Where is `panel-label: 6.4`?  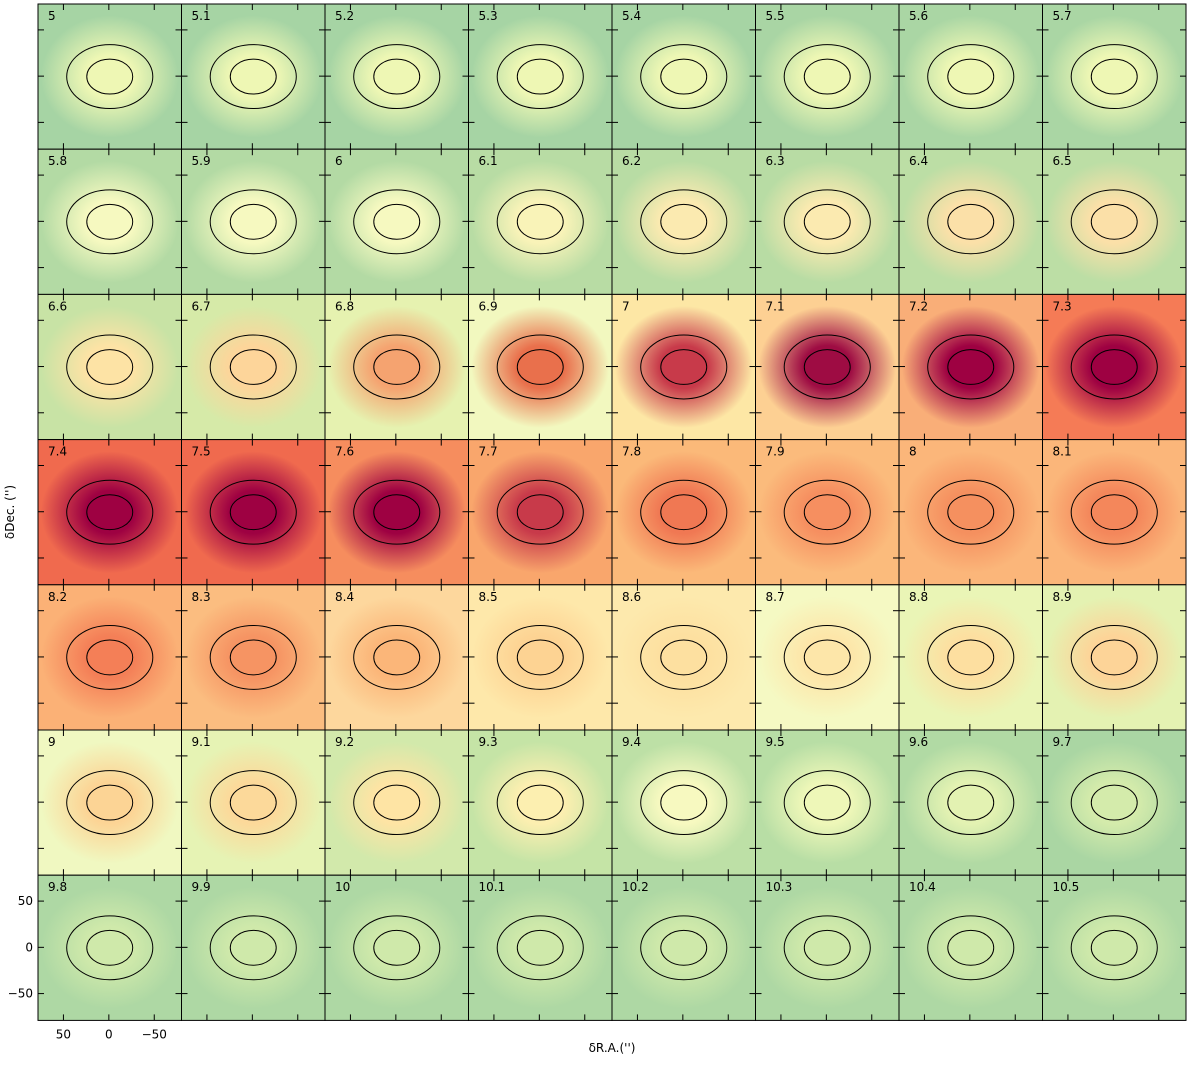 panel-label: 6.4 is located at coordinates (918, 161).